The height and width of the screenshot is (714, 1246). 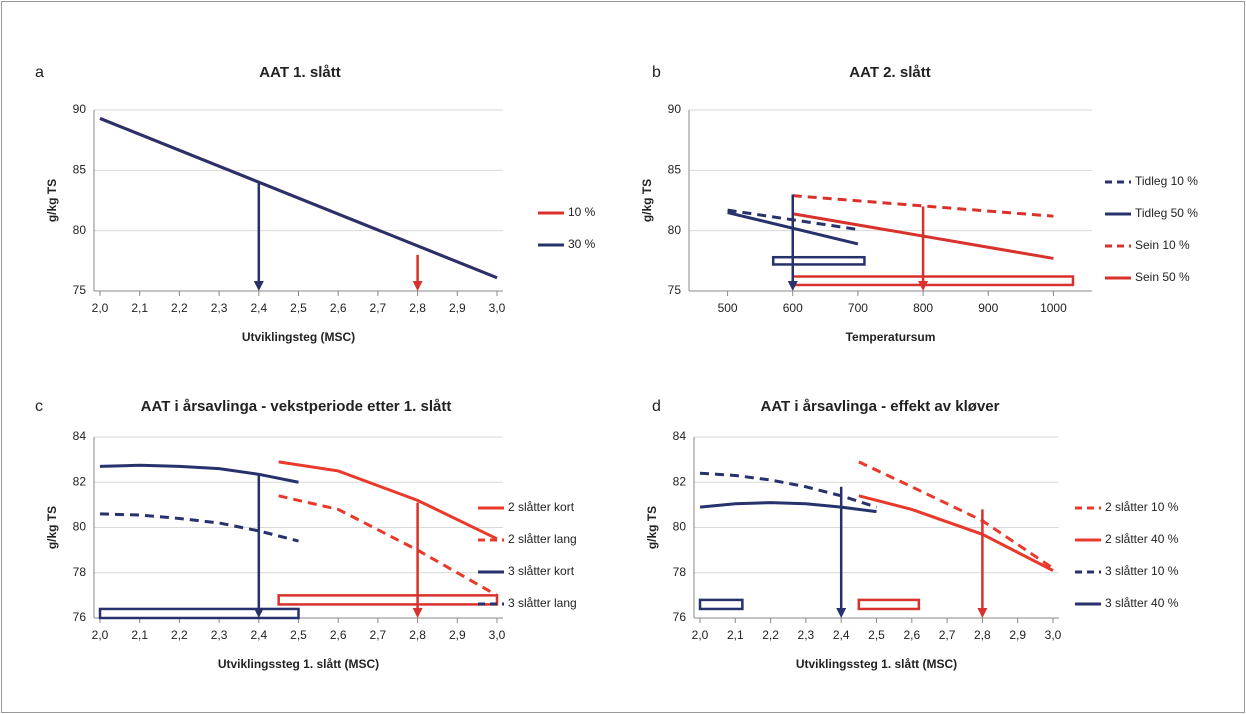 What do you see at coordinates (1053, 308) in the screenshot?
I see `x-tick-label: 1000` at bounding box center [1053, 308].